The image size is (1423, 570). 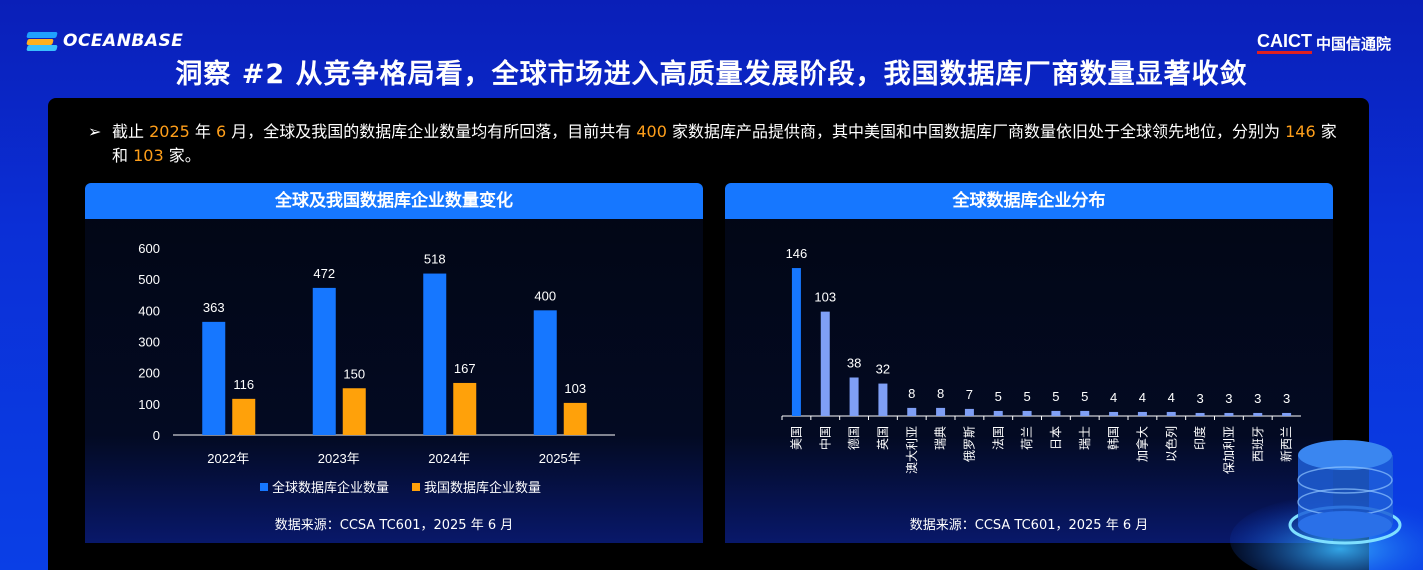 What do you see at coordinates (214, 307) in the screenshot?
I see `data-label: 363` at bounding box center [214, 307].